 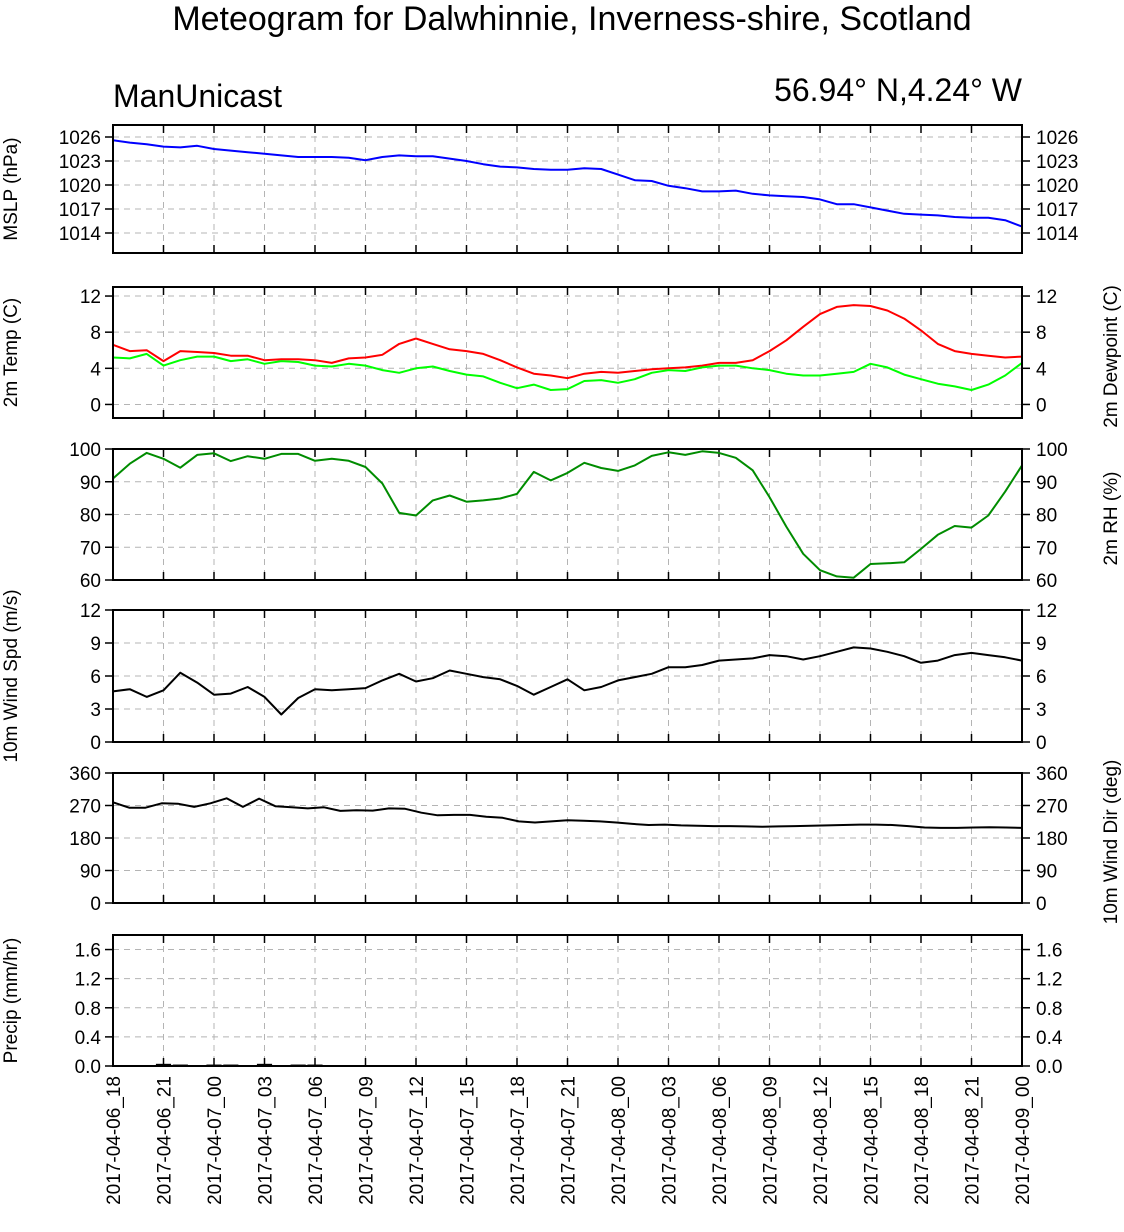 I want to click on y-tick-label-right: 6, so click(x=1041, y=677).